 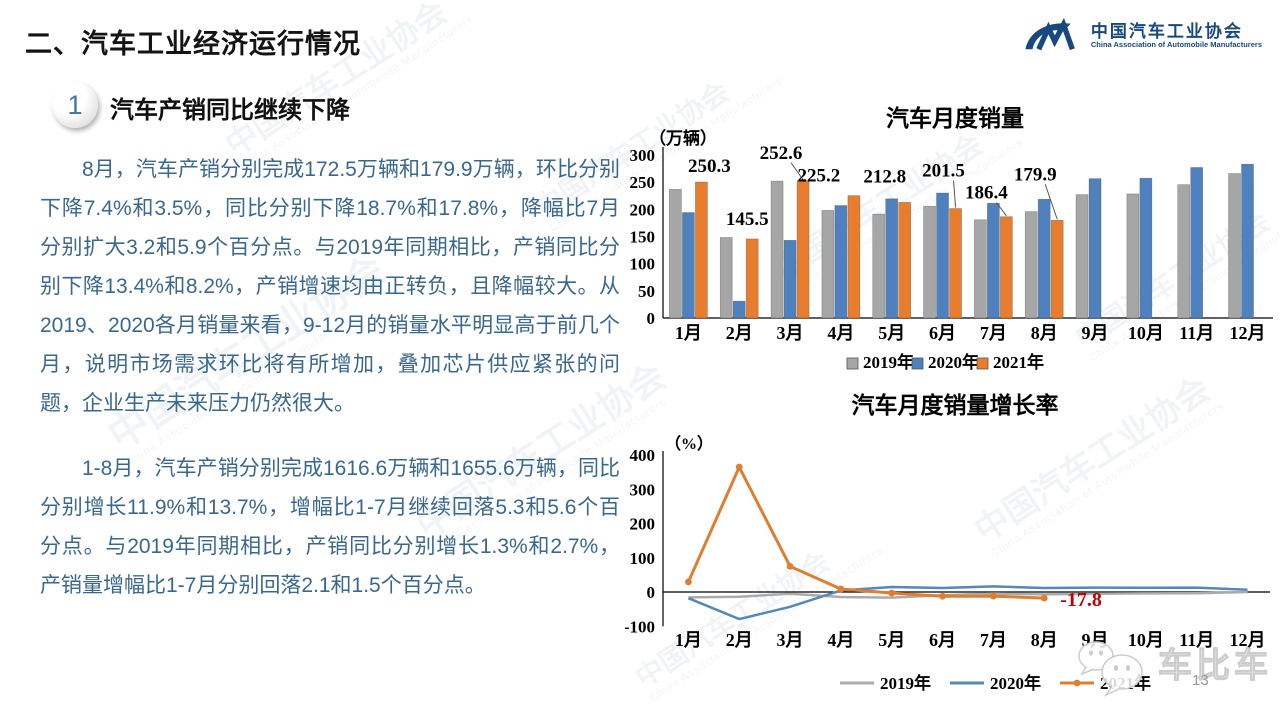 What do you see at coordinates (683, 138) in the screenshot?
I see `svg-text: （万辆）` at bounding box center [683, 138].